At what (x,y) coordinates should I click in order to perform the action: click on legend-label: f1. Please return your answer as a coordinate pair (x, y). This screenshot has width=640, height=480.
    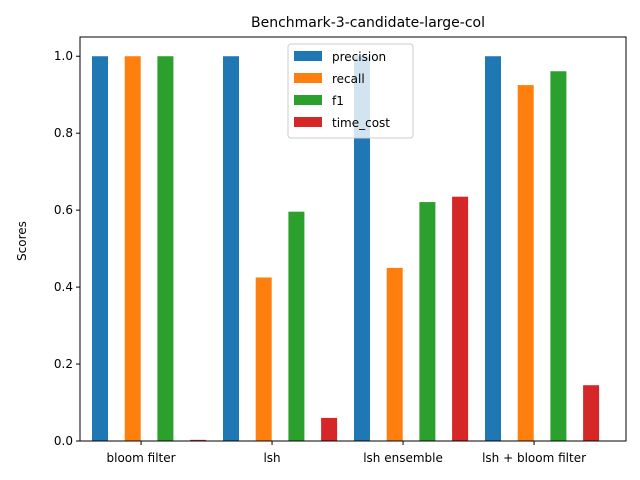
    Looking at the image, I should click on (338, 101).